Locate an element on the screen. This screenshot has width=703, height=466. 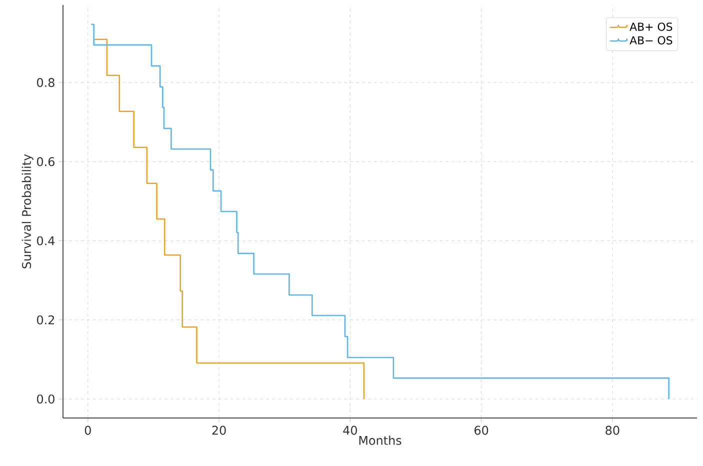
y-tick-label: 0.0 is located at coordinates (45, 399).